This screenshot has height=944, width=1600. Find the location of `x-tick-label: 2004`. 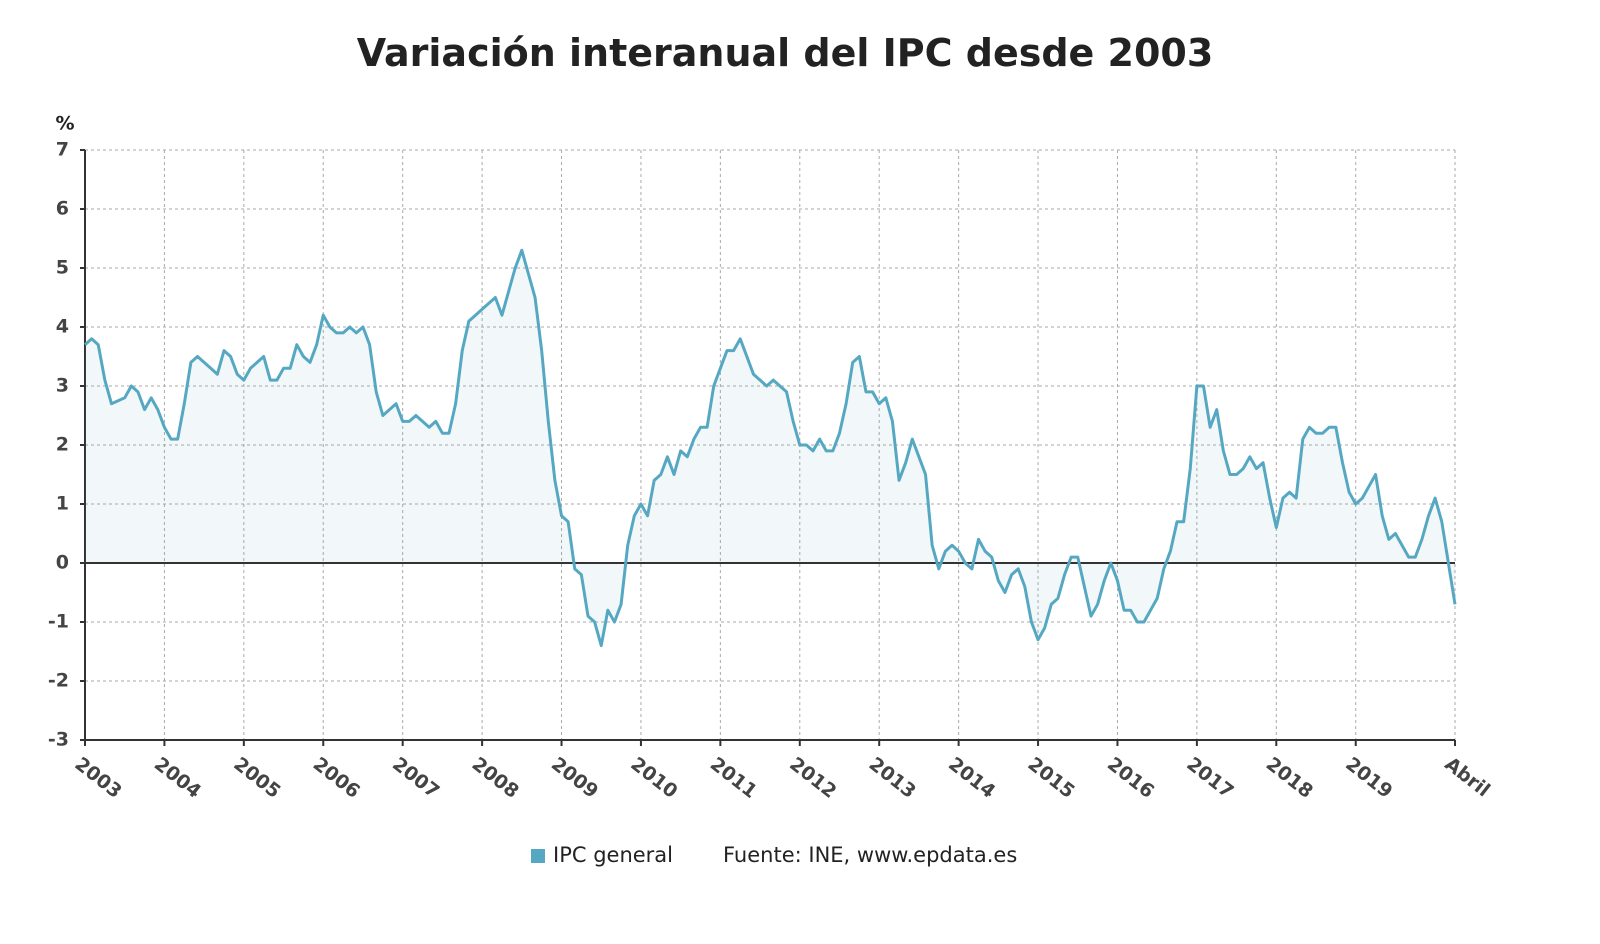

x-tick-label: 2004 is located at coordinates (177, 778).